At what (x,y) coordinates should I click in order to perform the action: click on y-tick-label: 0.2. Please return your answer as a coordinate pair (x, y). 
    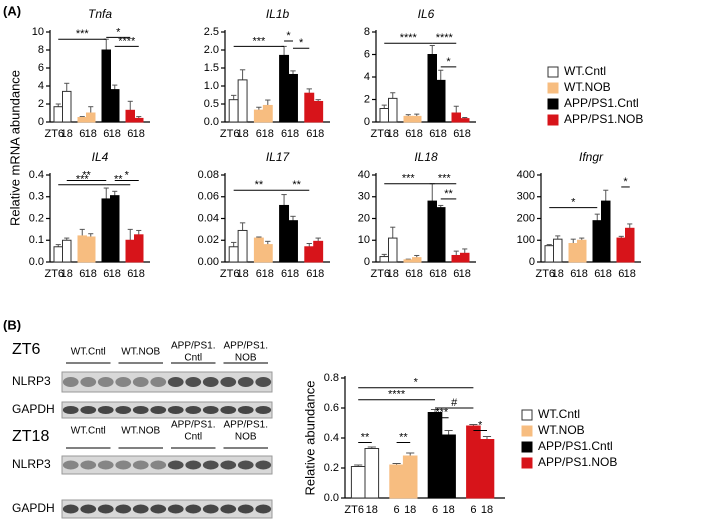
    Looking at the image, I should click on (331, 468).